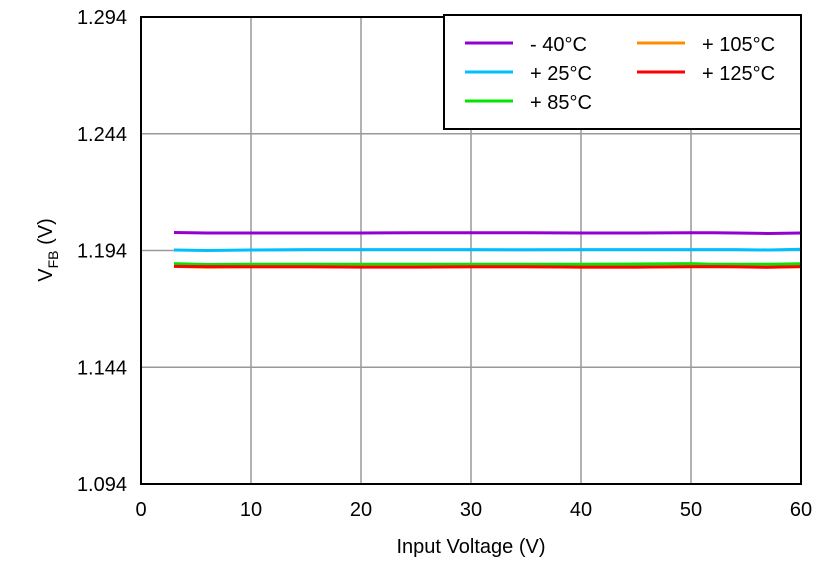 The height and width of the screenshot is (564, 839). Describe the element at coordinates (561, 74) in the screenshot. I see `legend-label: + 25°C` at that location.